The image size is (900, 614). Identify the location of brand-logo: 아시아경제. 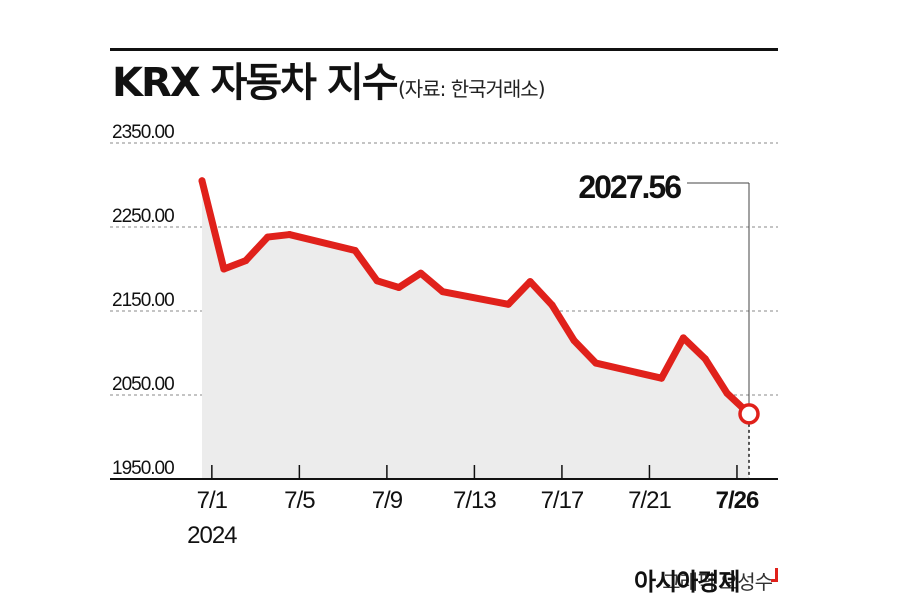
(687, 582).